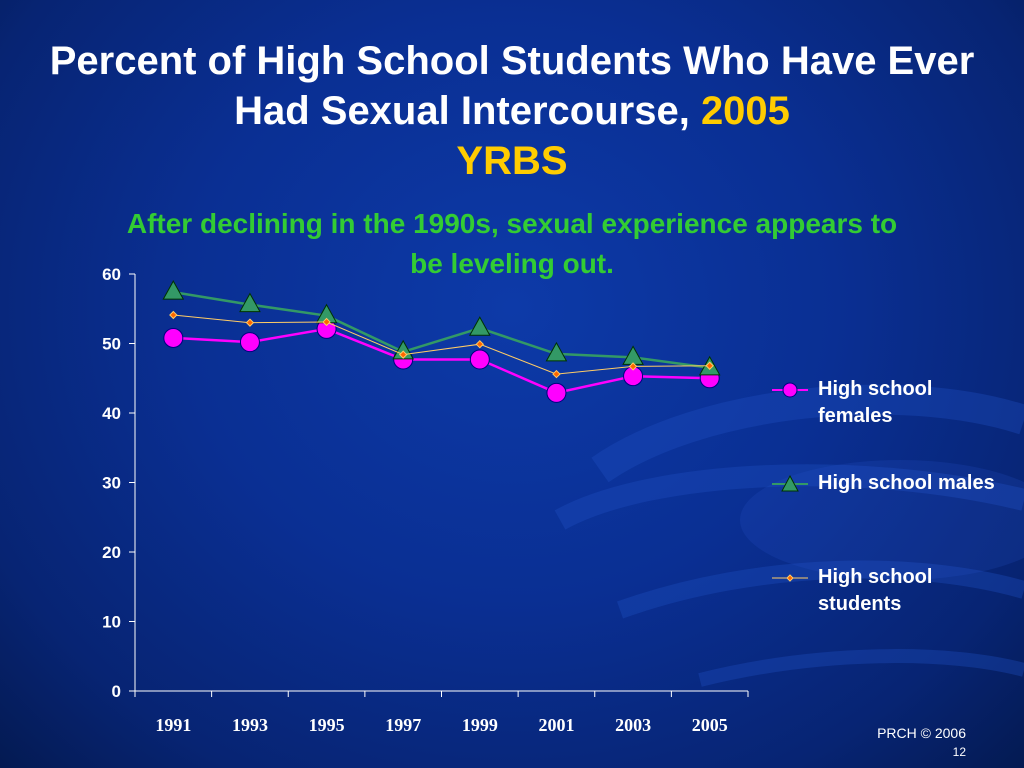 The height and width of the screenshot is (768, 1024). I want to click on legend-swatch-males, so click(790, 483).